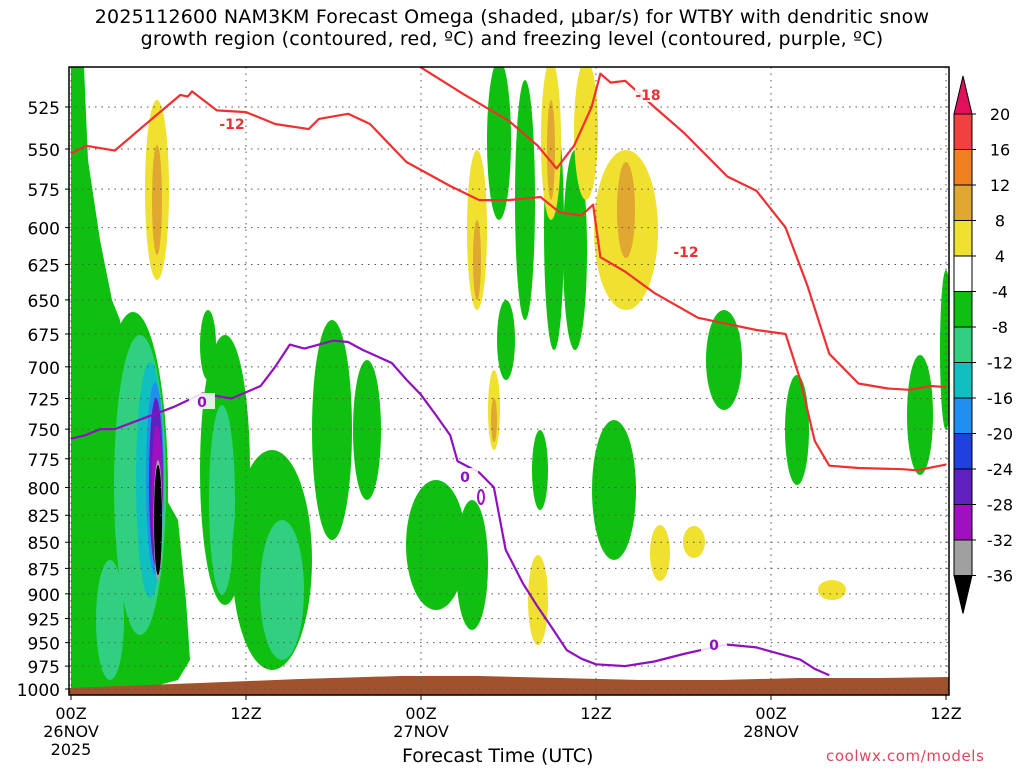  I want to click on colorbar-top-triangle, so click(963, 95).